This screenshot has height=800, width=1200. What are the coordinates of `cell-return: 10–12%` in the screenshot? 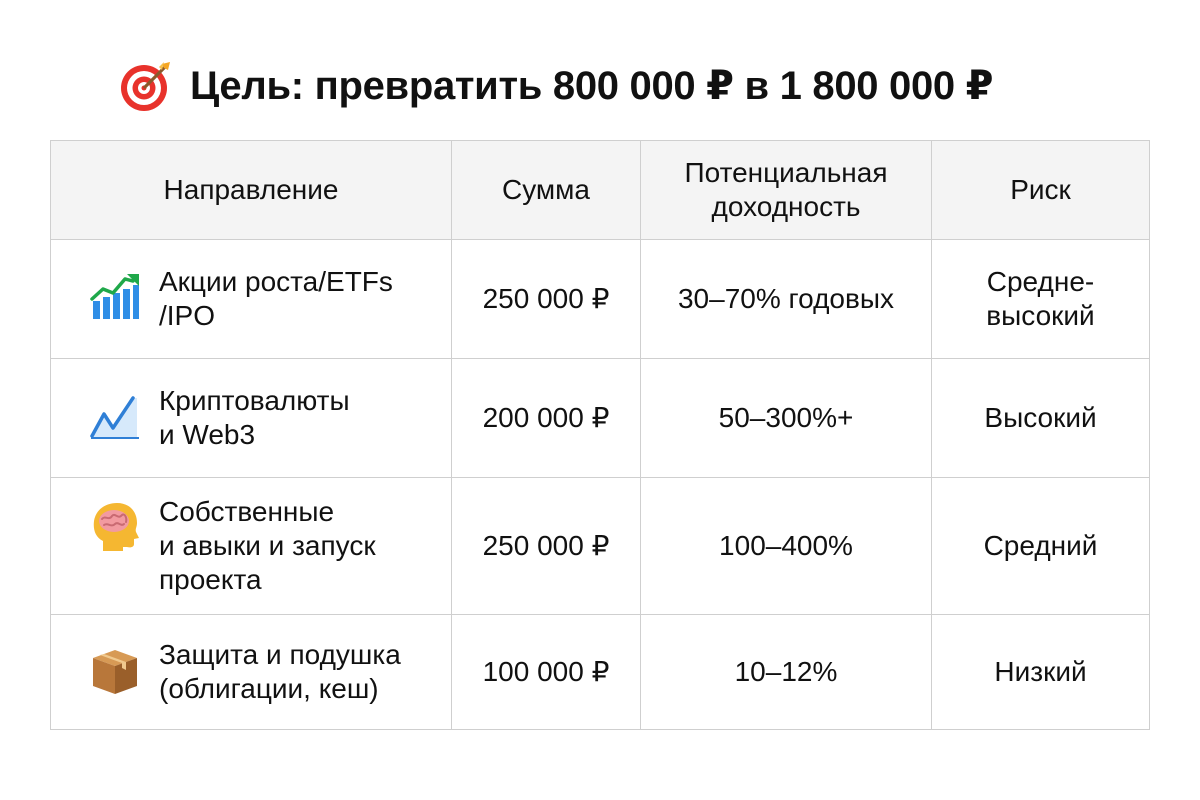 It's located at (786, 672).